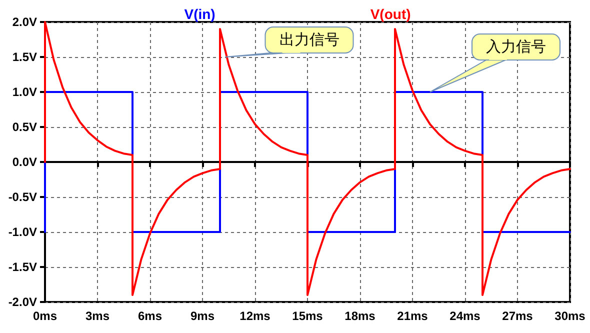 The height and width of the screenshot is (333, 590). I want to click on x-tick-label: 21ms, so click(412, 316).